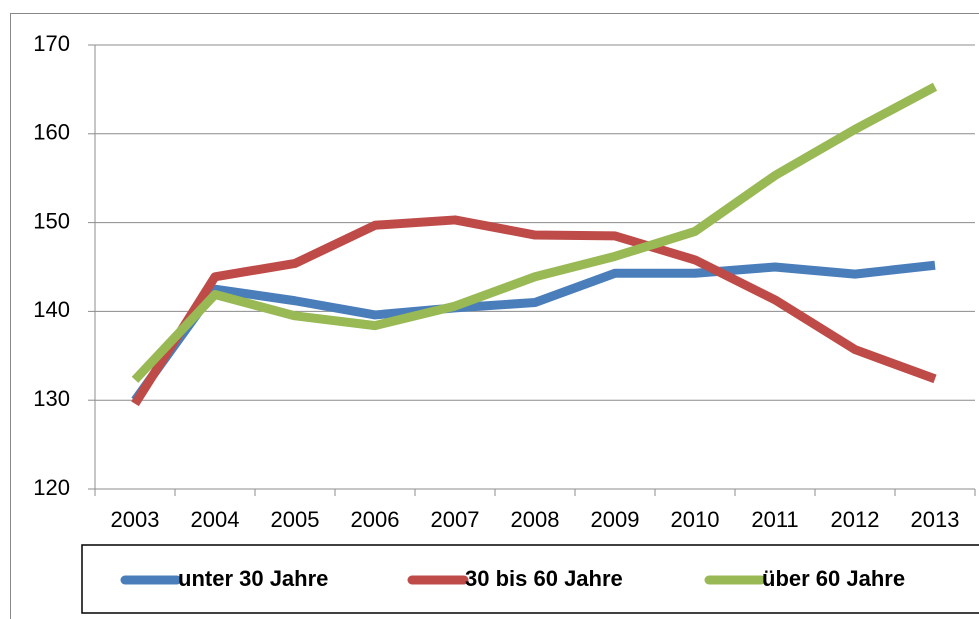  Describe the element at coordinates (375, 519) in the screenshot. I see `x-tick-label: 2006` at that location.